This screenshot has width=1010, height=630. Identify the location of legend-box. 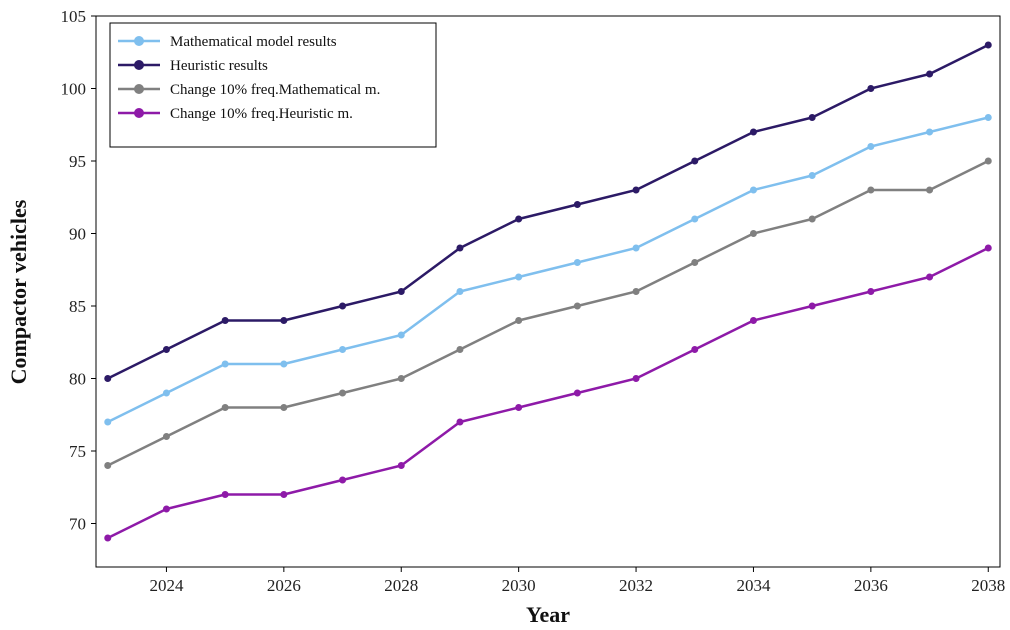
(273, 85).